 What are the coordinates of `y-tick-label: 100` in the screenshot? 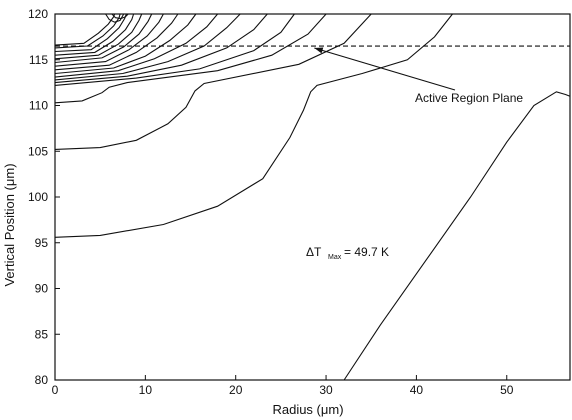 It's located at (38, 197).